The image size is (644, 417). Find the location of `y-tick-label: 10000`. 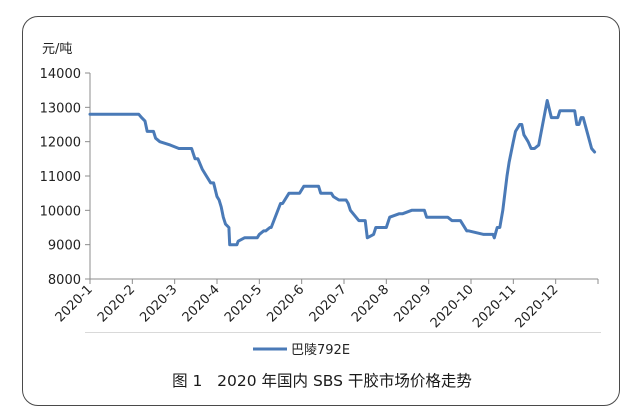

y-tick-label: 10000 is located at coordinates (60, 211).